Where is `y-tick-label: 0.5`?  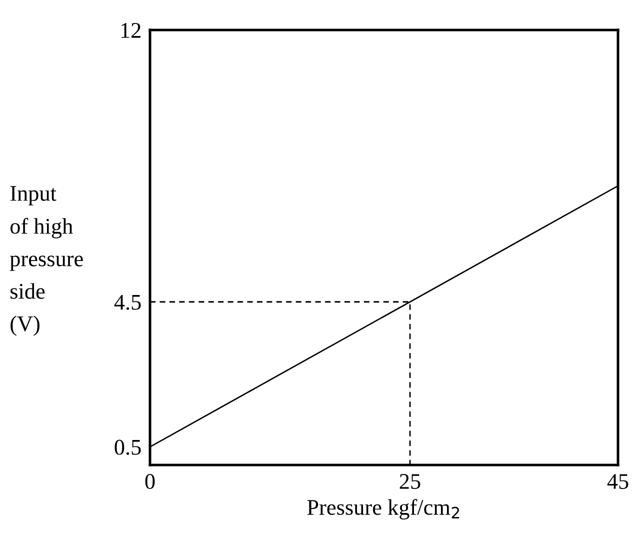 y-tick-label: 0.5 is located at coordinates (127, 447).